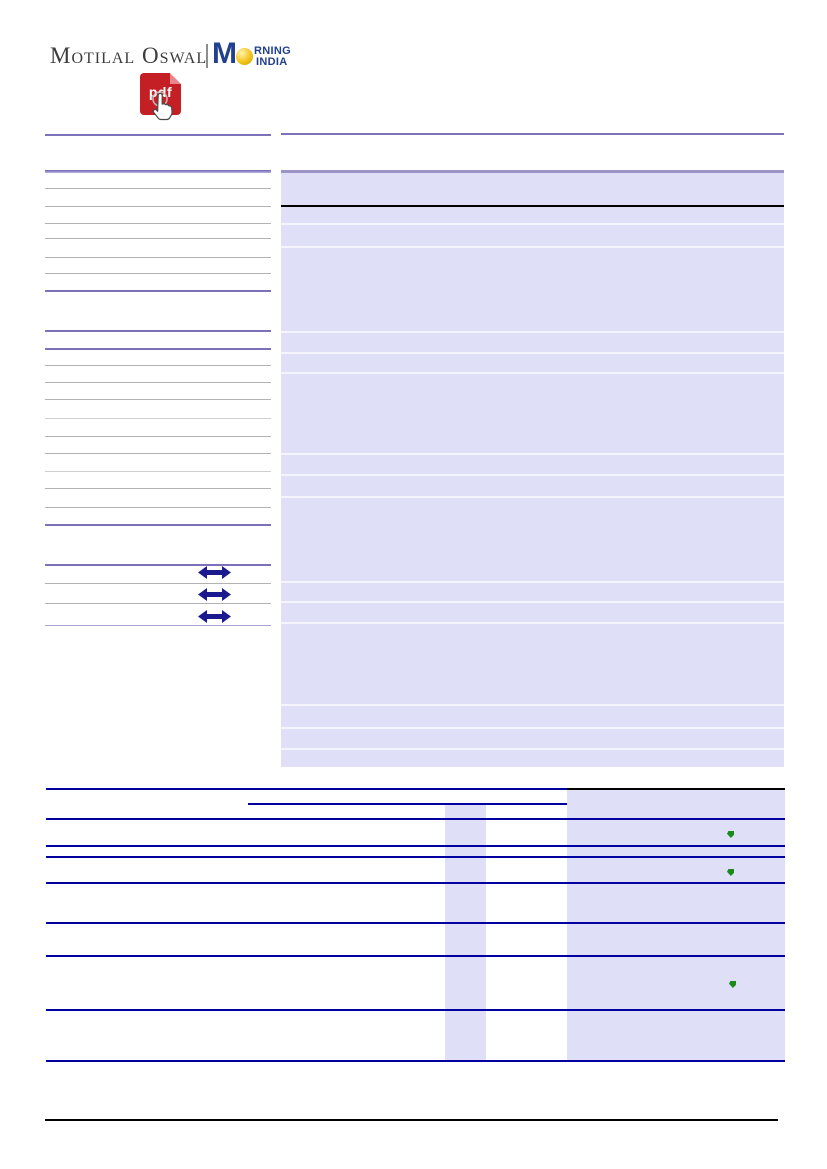 The height and width of the screenshot is (1169, 827). What do you see at coordinates (272, 62) in the screenshot?
I see `morning-india-logo-india: INDIA` at bounding box center [272, 62].